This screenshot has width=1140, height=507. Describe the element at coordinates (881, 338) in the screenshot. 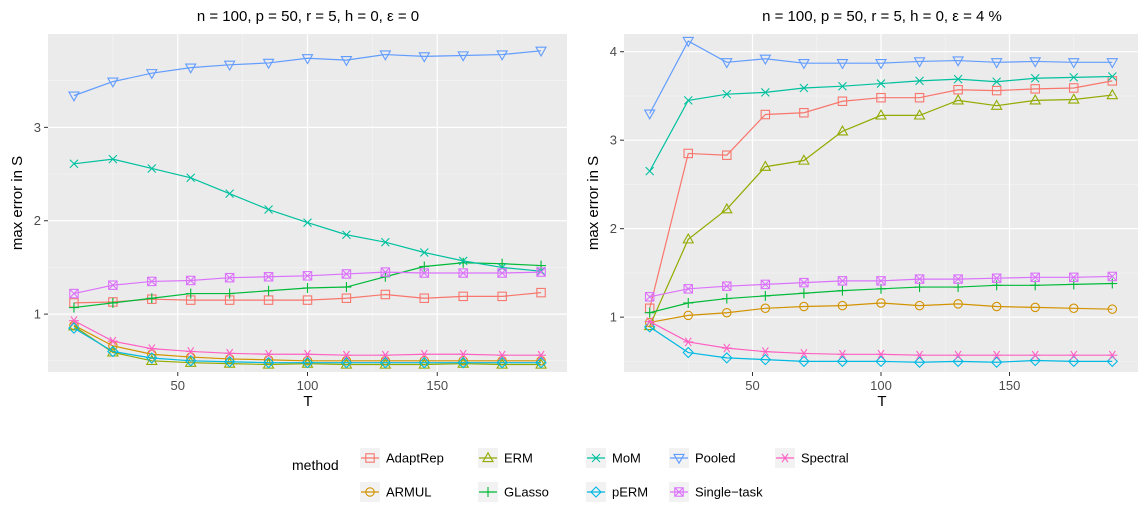

I see `series-spectral` at that location.